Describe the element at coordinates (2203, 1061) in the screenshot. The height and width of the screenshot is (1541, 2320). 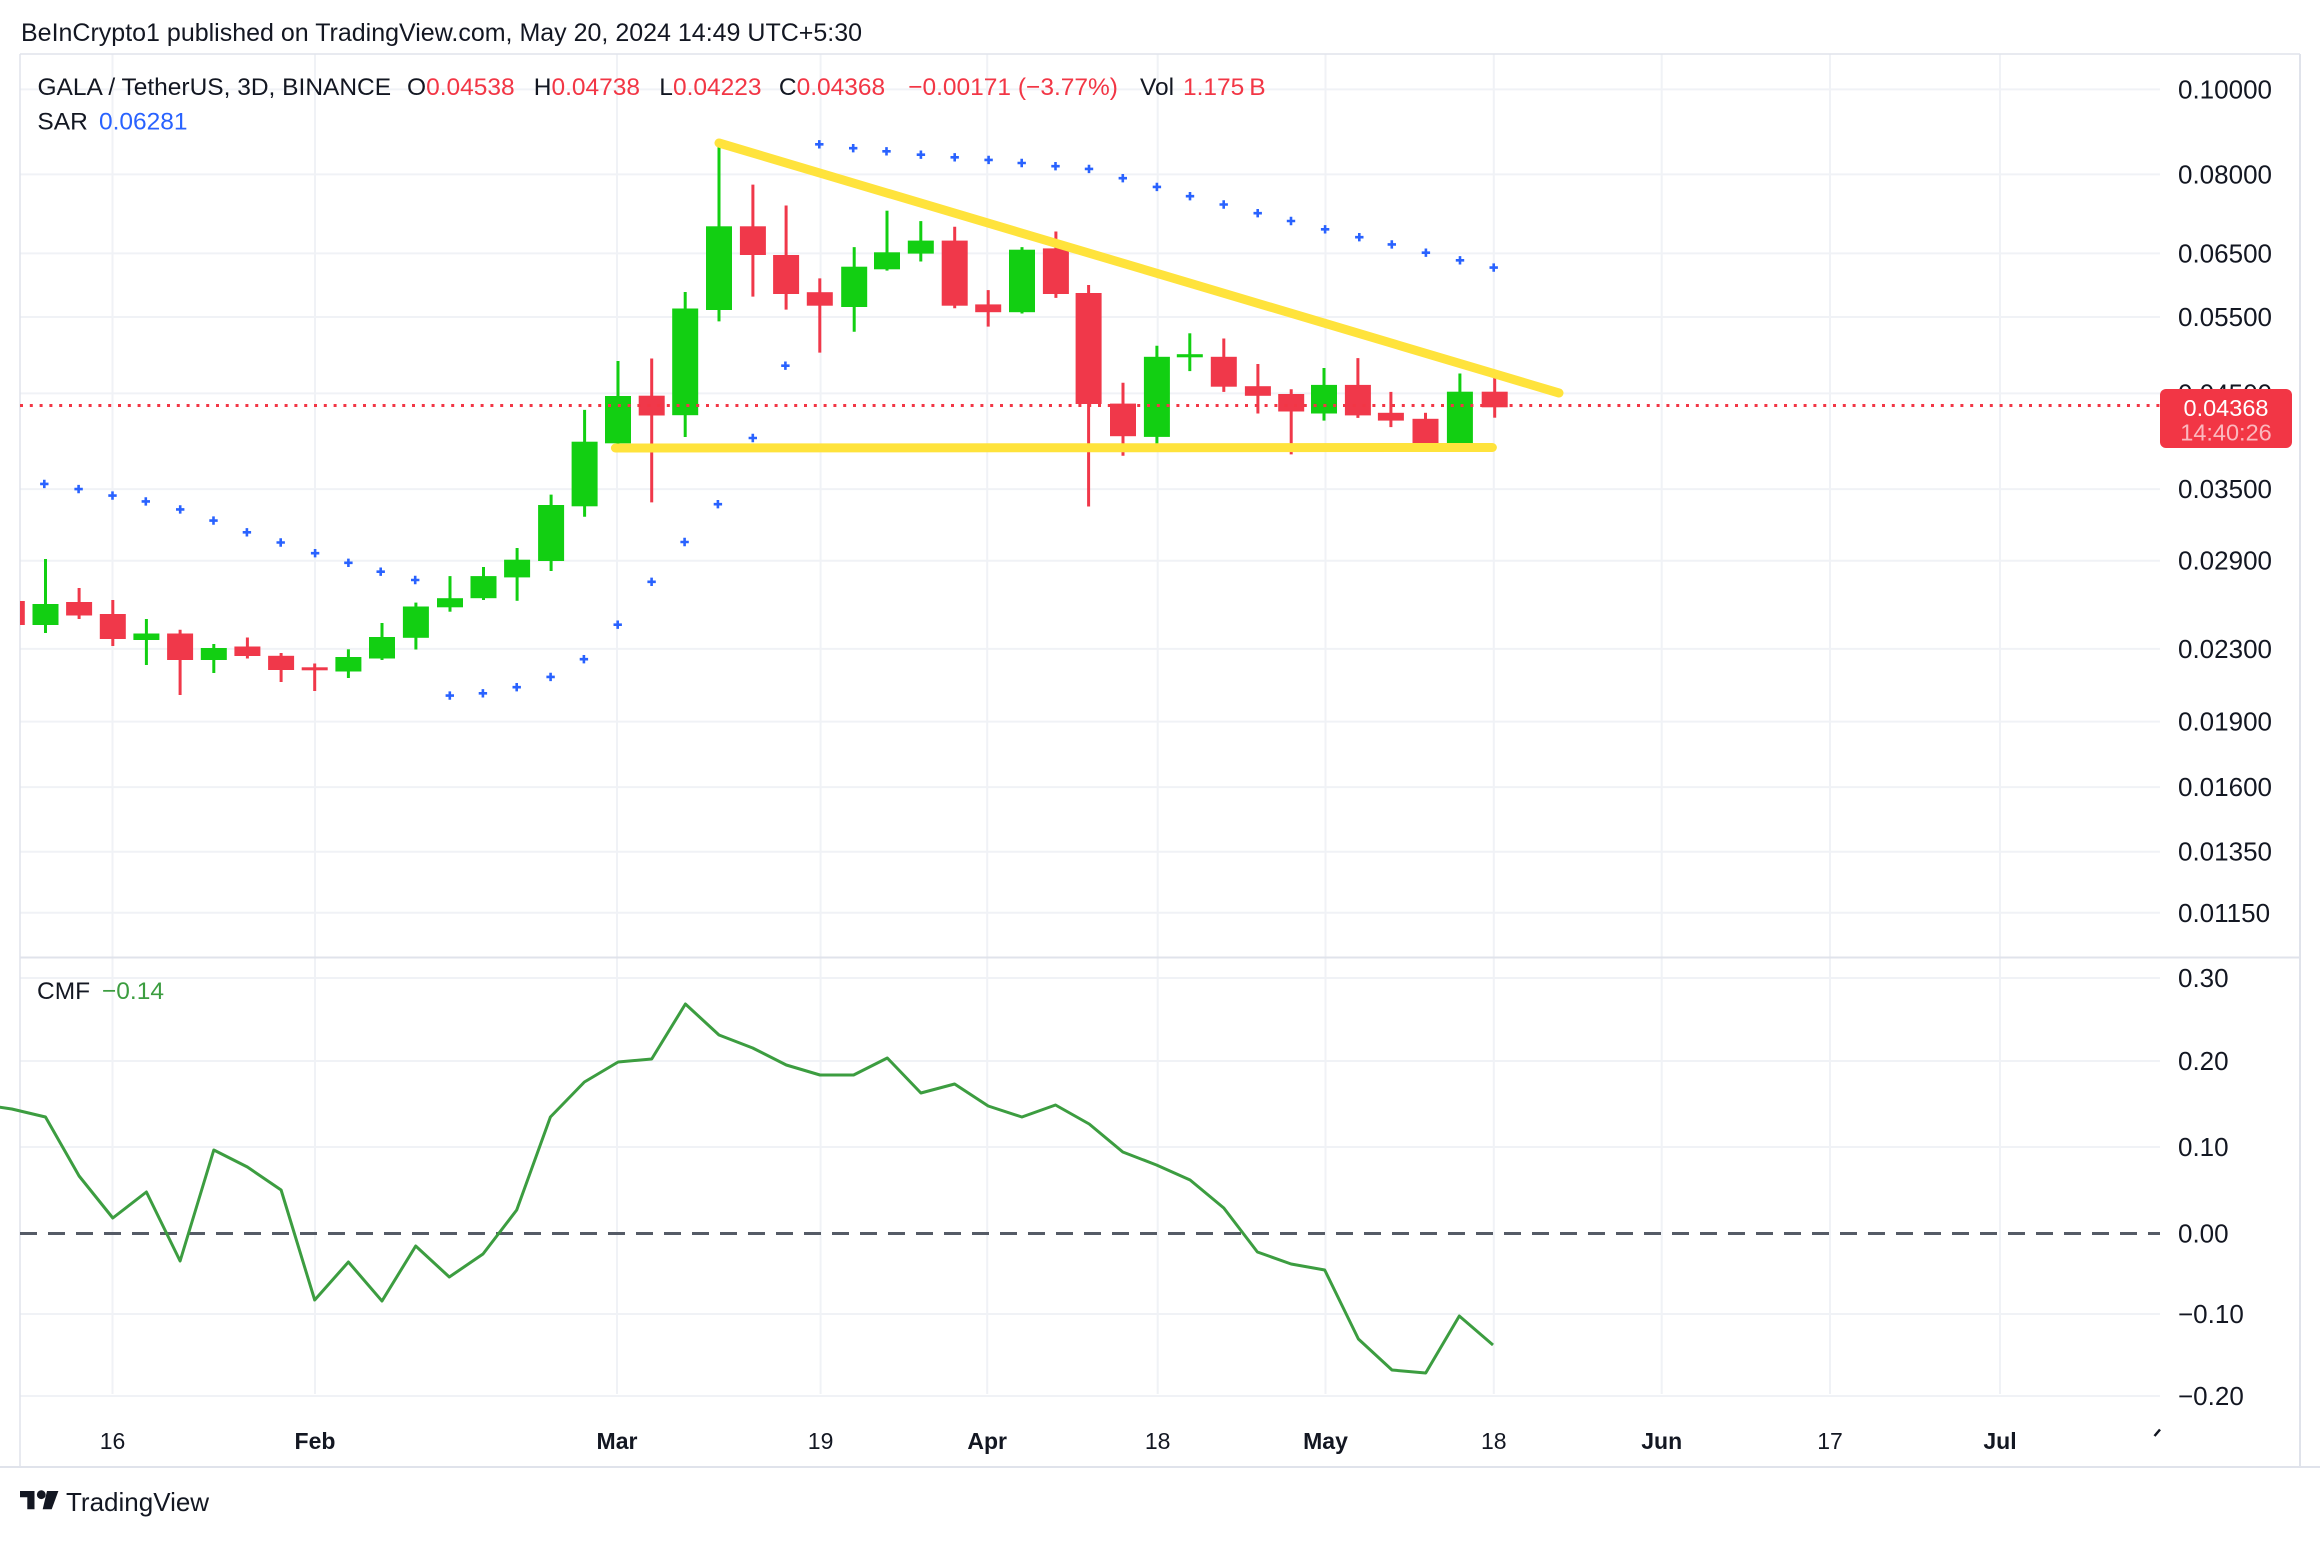
I see `svg-text: 0.20` at that location.